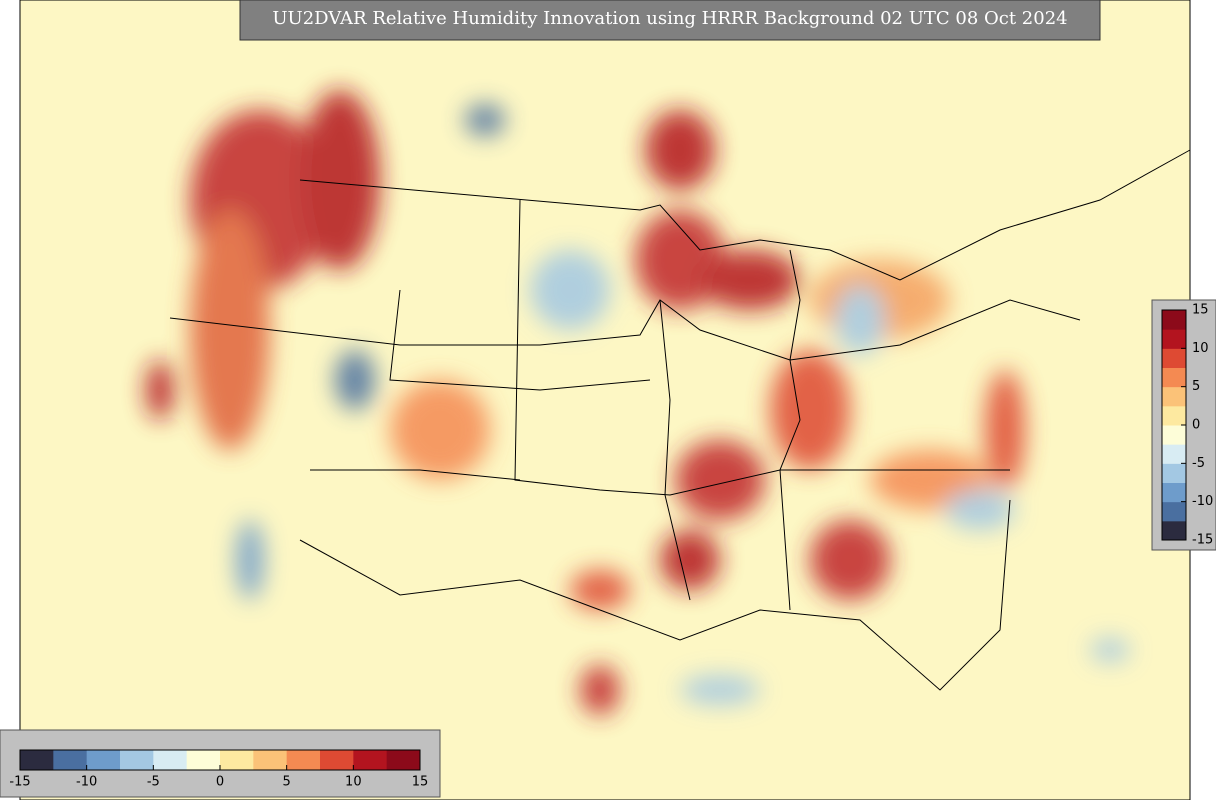 This screenshot has width=1216, height=804. I want to click on title-box, so click(670, 20).